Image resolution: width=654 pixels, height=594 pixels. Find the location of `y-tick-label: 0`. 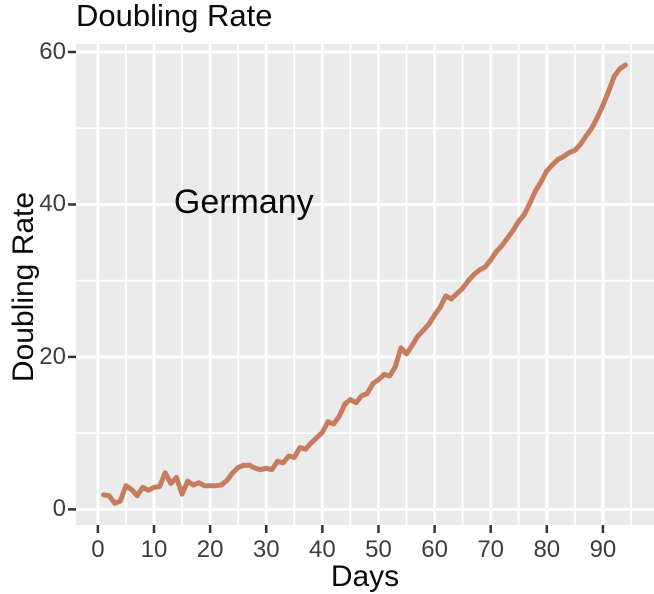

y-tick-label: 0 is located at coordinates (59, 509).